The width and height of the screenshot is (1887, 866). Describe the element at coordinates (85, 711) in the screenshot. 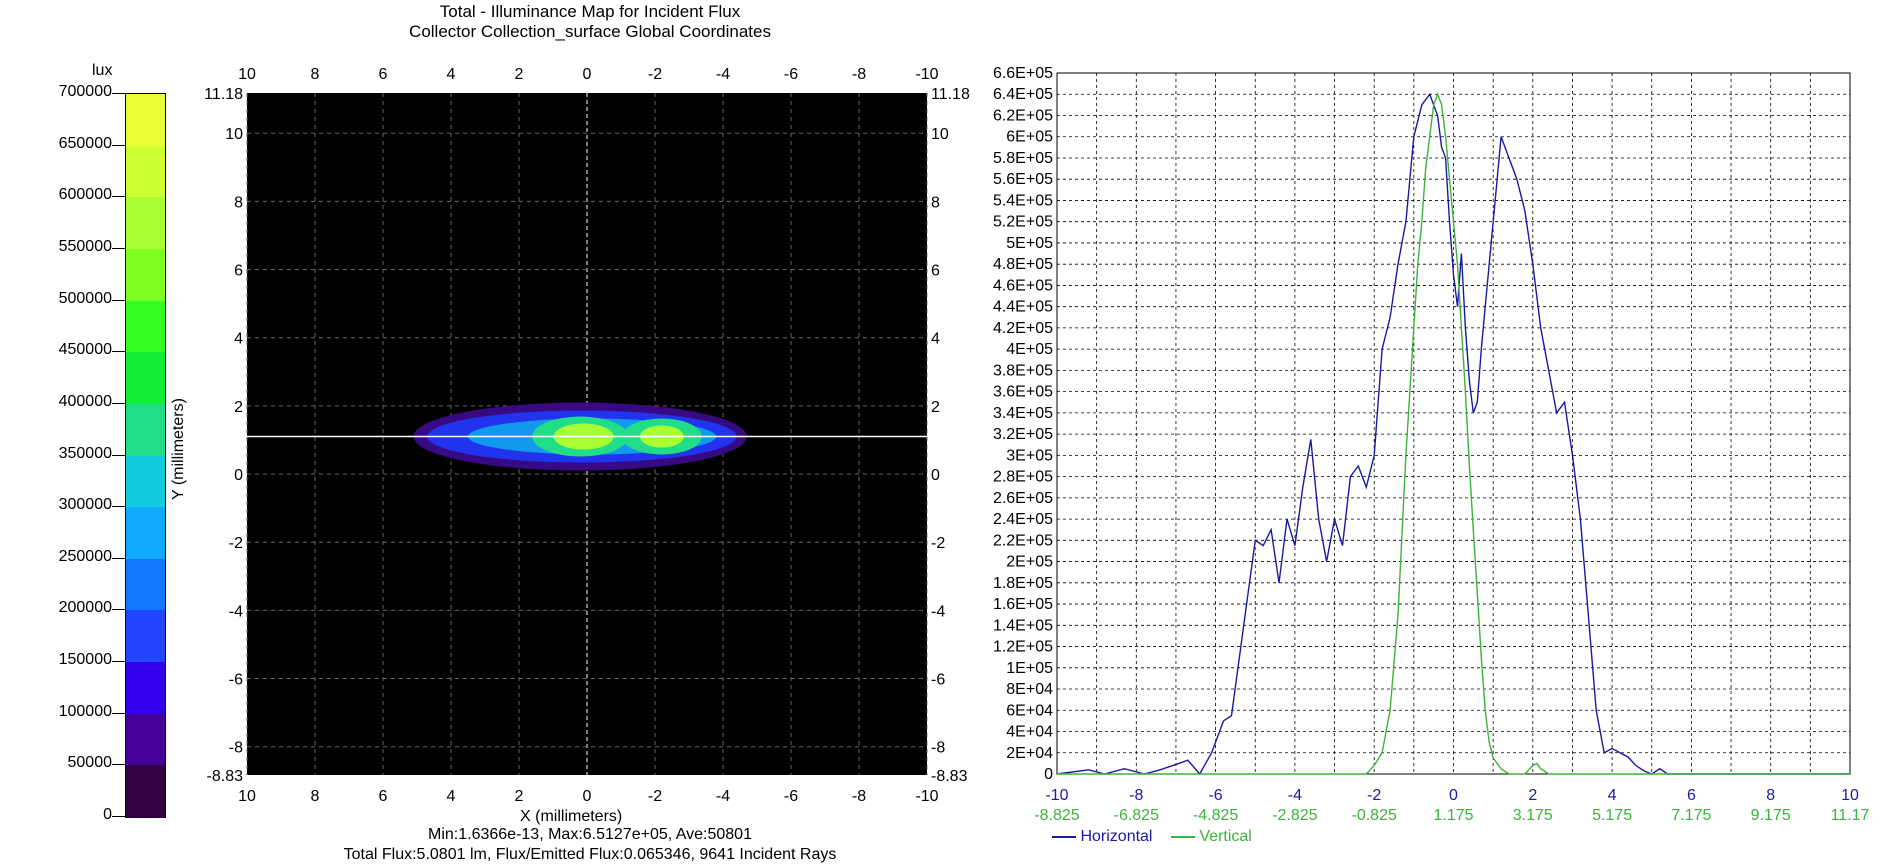

I see `colorbar-tick-label: 100000` at that location.